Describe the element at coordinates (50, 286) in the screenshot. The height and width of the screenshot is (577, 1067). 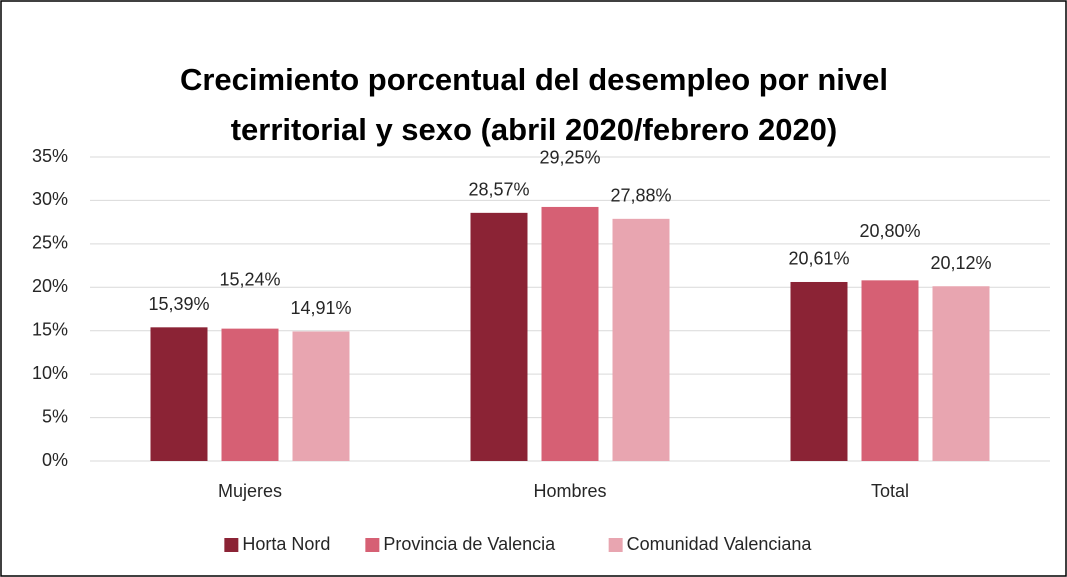
I see `y-tick-label: 20%` at that location.